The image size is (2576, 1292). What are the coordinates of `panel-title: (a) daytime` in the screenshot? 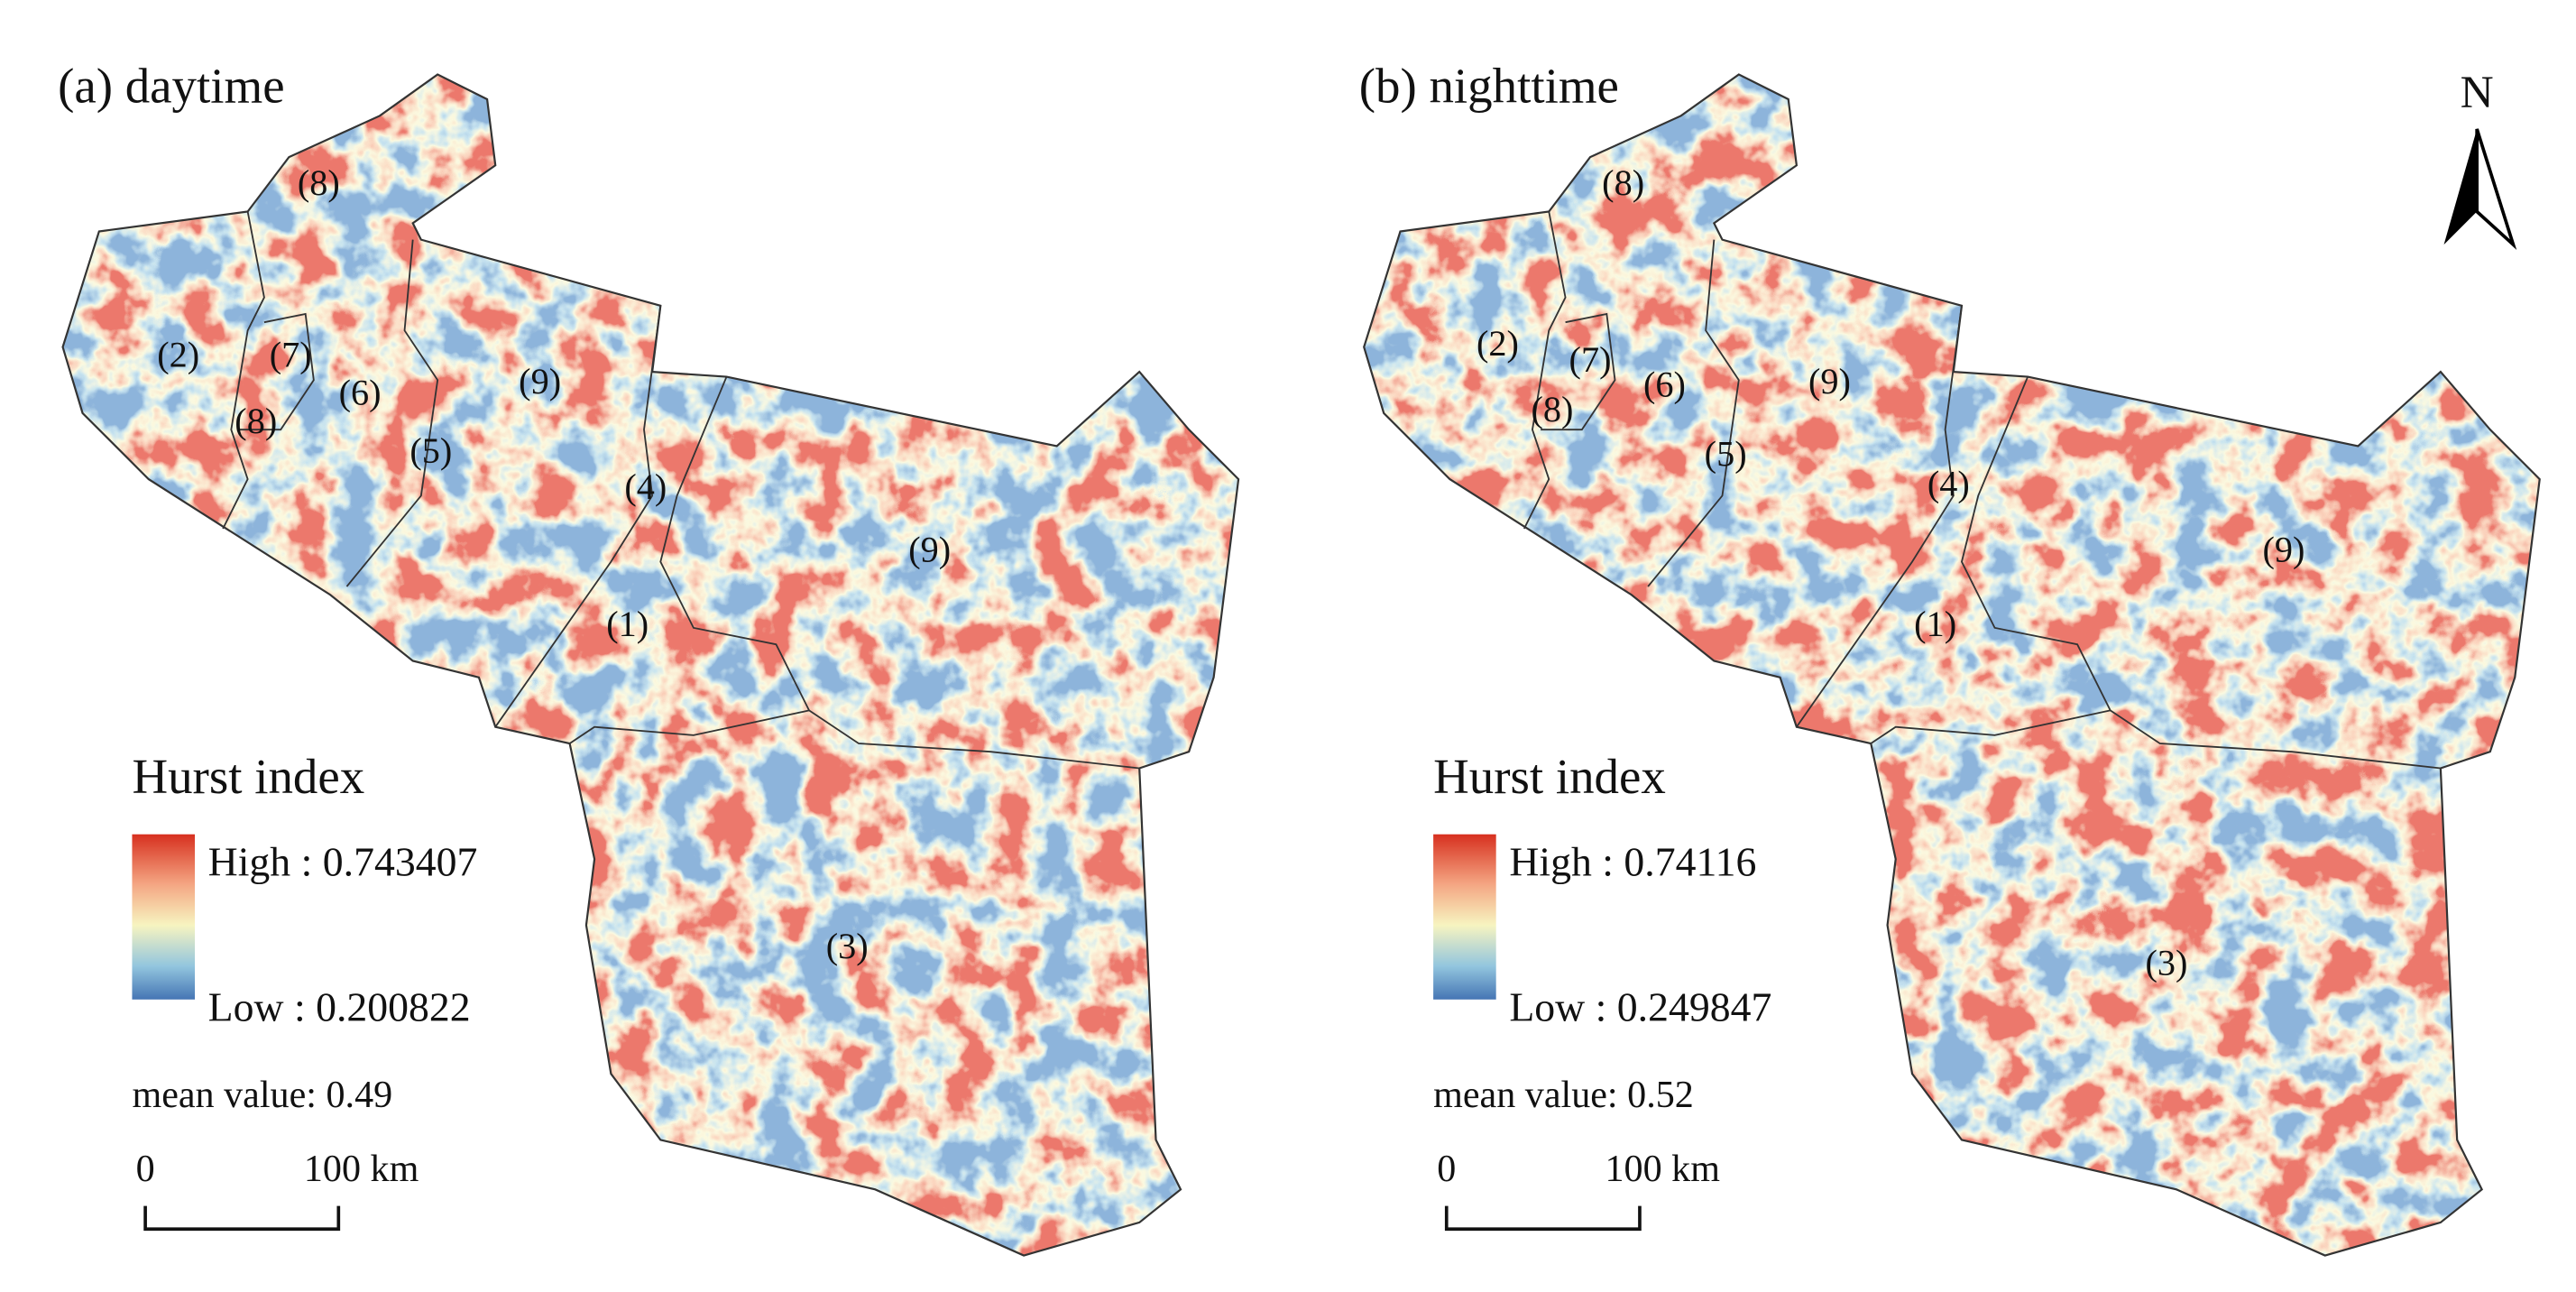 It's located at (171, 86).